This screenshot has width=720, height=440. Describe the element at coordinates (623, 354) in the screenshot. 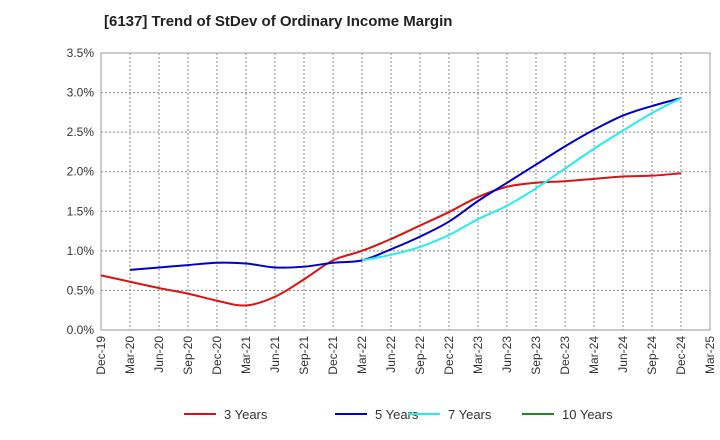

I see `x-tick-label: Jun-24` at that location.